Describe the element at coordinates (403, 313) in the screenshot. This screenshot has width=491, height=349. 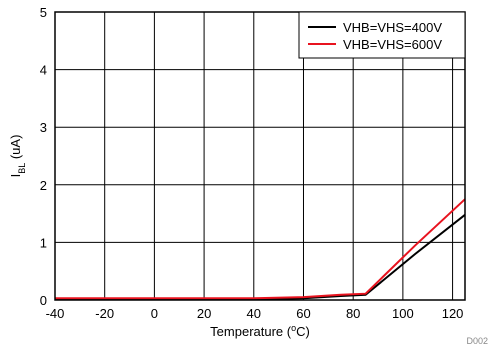
I see `x-tick-label: 100` at that location.